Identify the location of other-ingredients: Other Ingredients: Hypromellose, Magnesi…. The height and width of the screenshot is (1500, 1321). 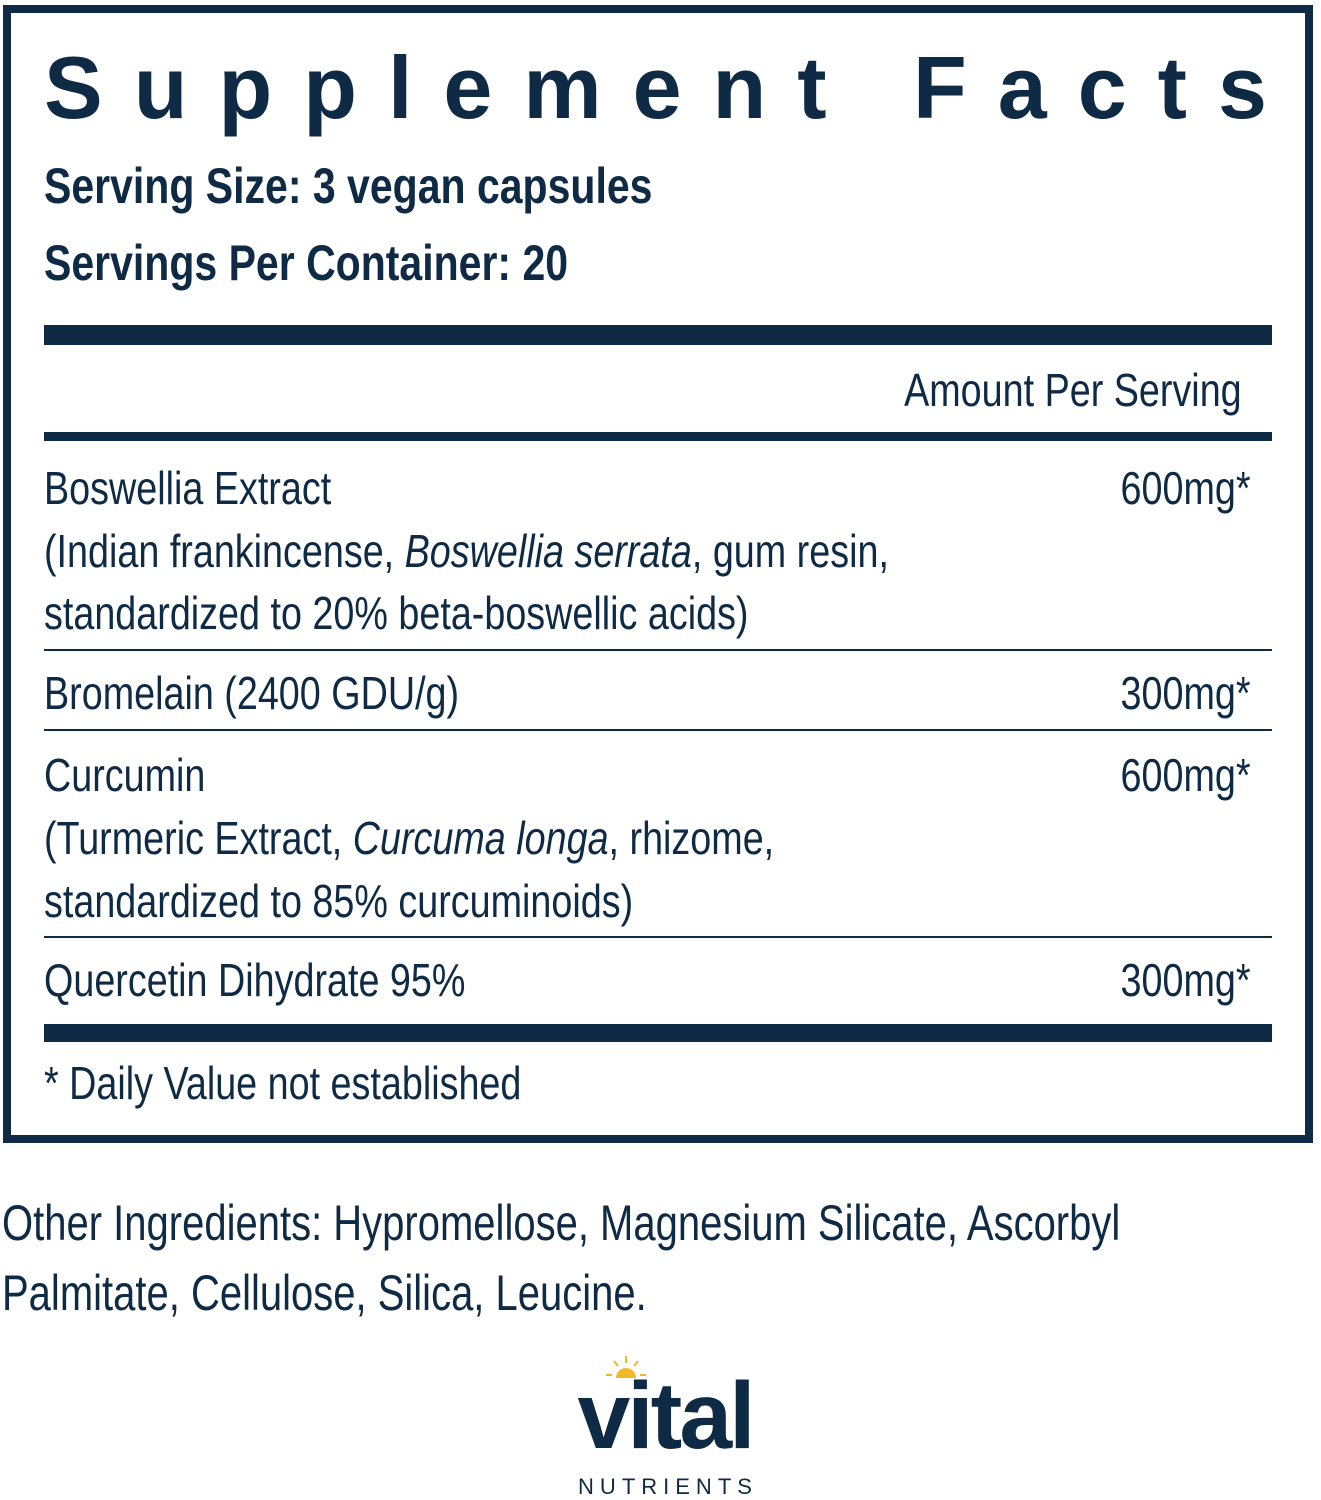
(561, 1223).